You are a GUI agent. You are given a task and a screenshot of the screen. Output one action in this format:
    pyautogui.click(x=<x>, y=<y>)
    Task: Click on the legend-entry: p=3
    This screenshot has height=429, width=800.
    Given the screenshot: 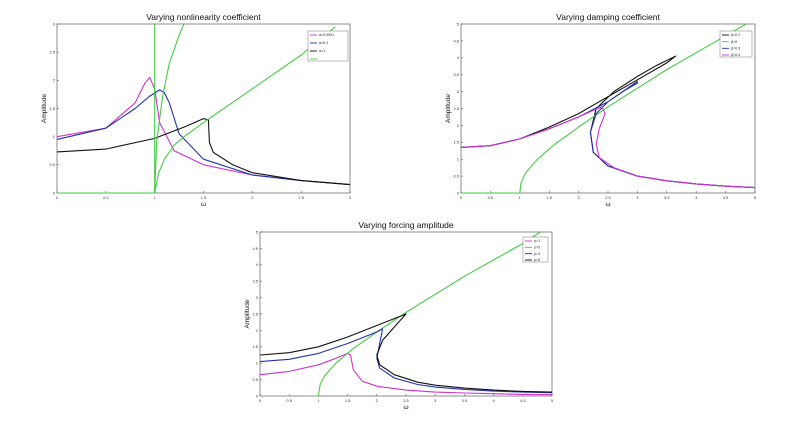 What is the action you would take?
    pyautogui.click(x=537, y=254)
    